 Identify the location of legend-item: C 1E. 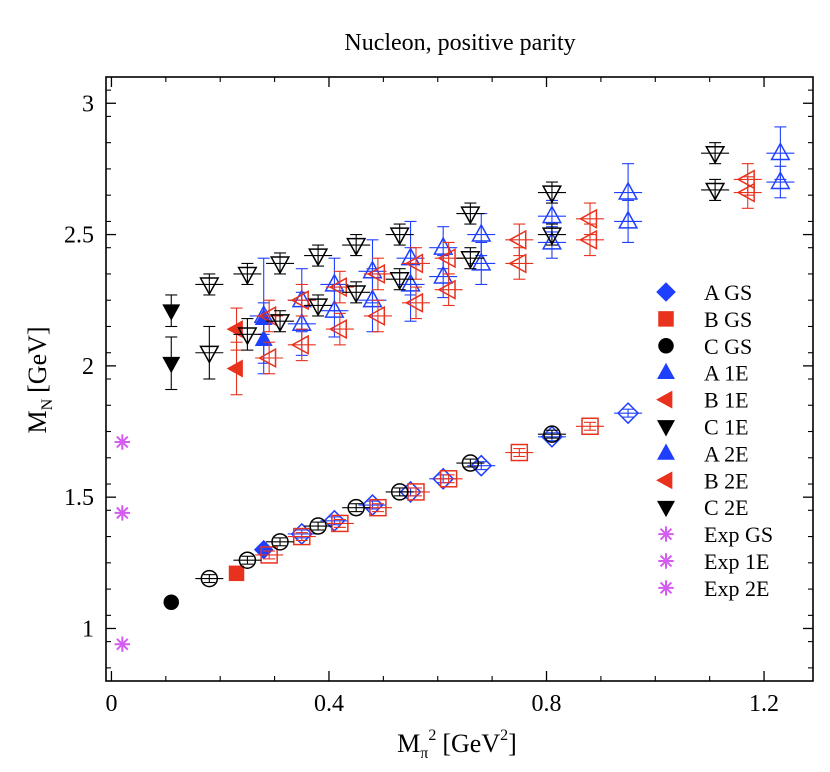
(703, 427).